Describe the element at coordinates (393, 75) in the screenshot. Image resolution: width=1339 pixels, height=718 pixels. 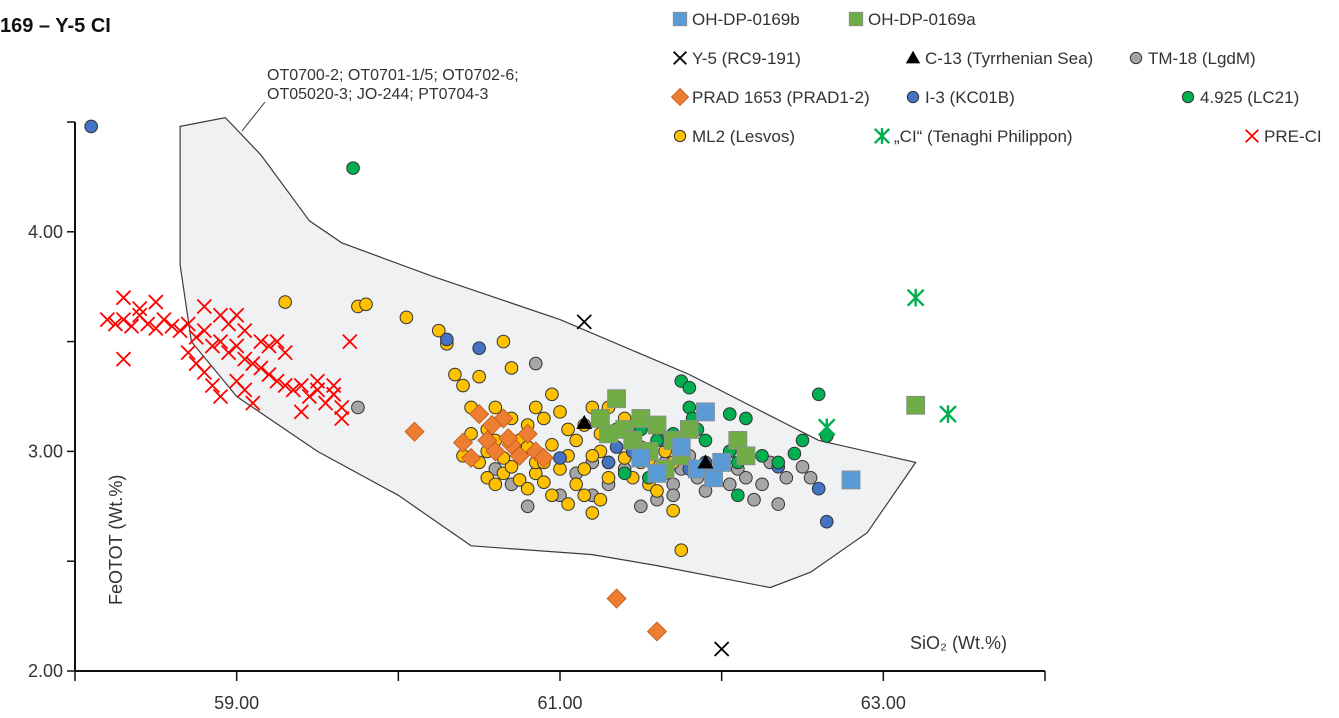
I see `field-annotation-line: OT0700-2; OT0701-1/5; OT0702-6;` at that location.